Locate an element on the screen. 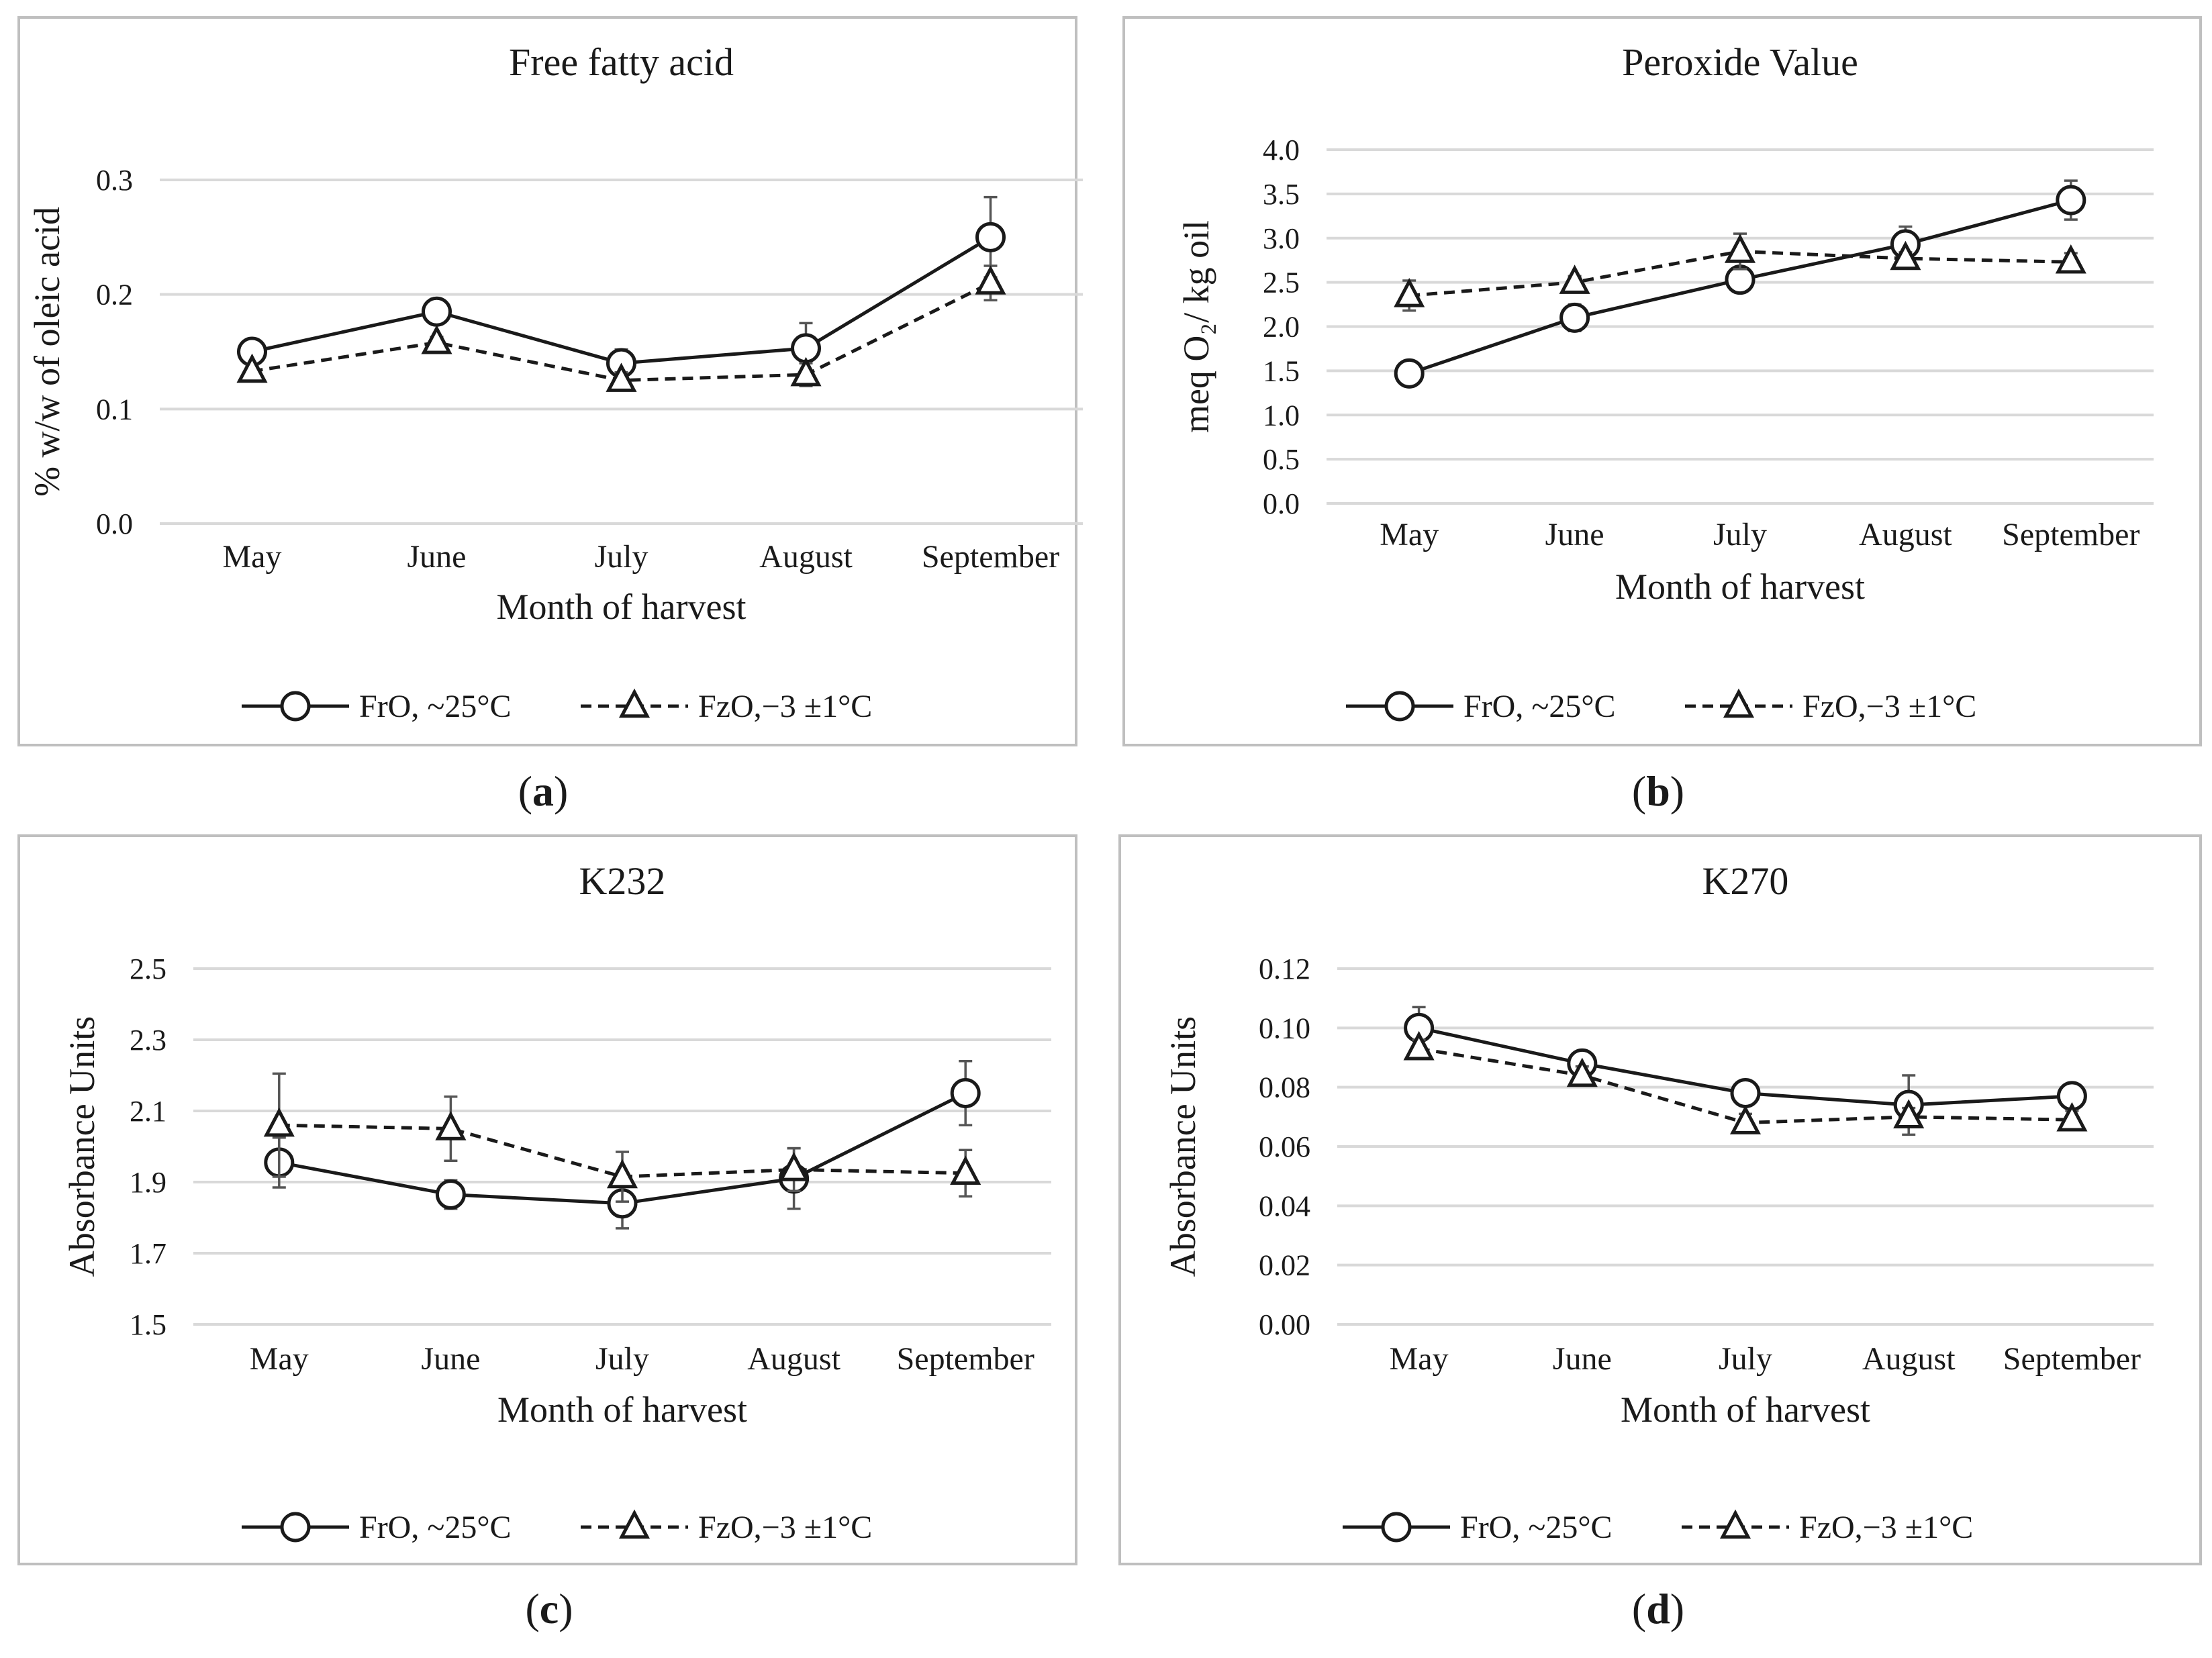 Image resolution: width=2212 pixels, height=1658 pixels. y-tick-label: 1.9 is located at coordinates (148, 1182).